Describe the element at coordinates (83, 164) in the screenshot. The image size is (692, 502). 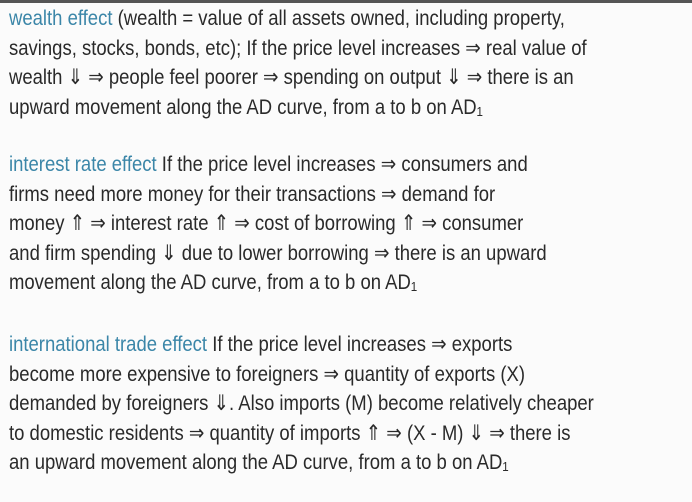
I see `term-heading: interest rate effect` at that location.